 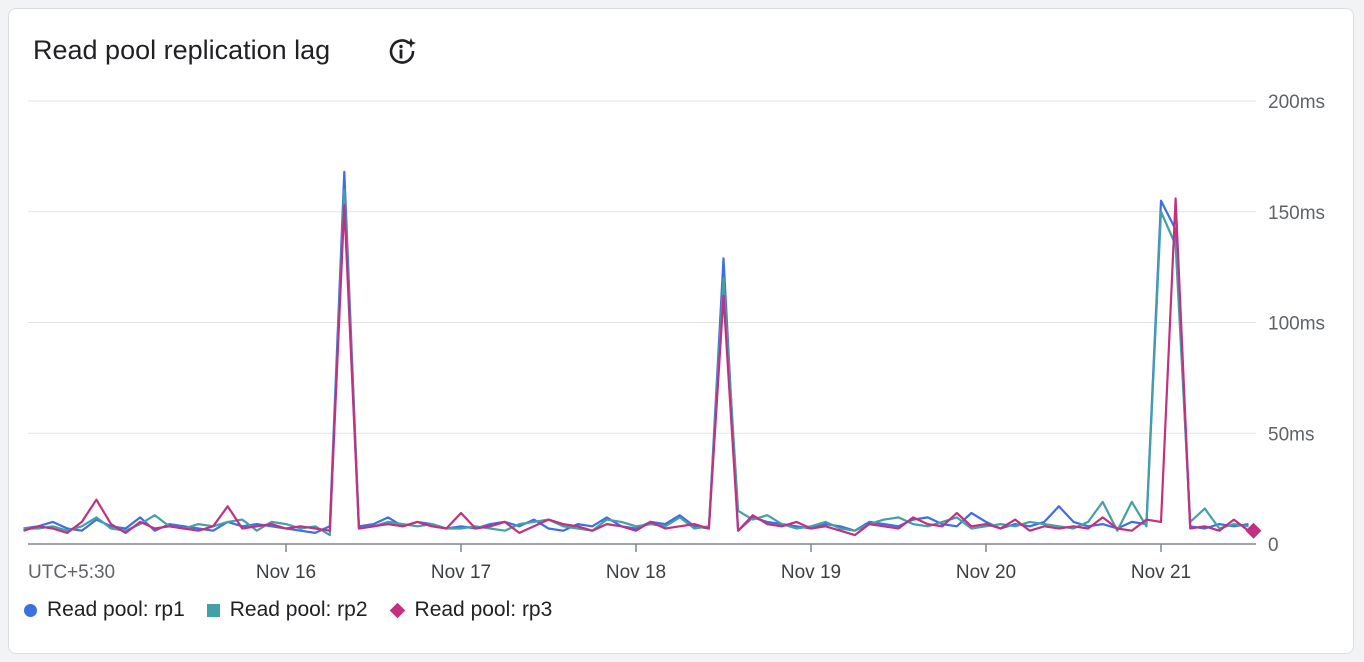 I want to click on timezone-label: UTC+5:30, so click(x=71, y=572).